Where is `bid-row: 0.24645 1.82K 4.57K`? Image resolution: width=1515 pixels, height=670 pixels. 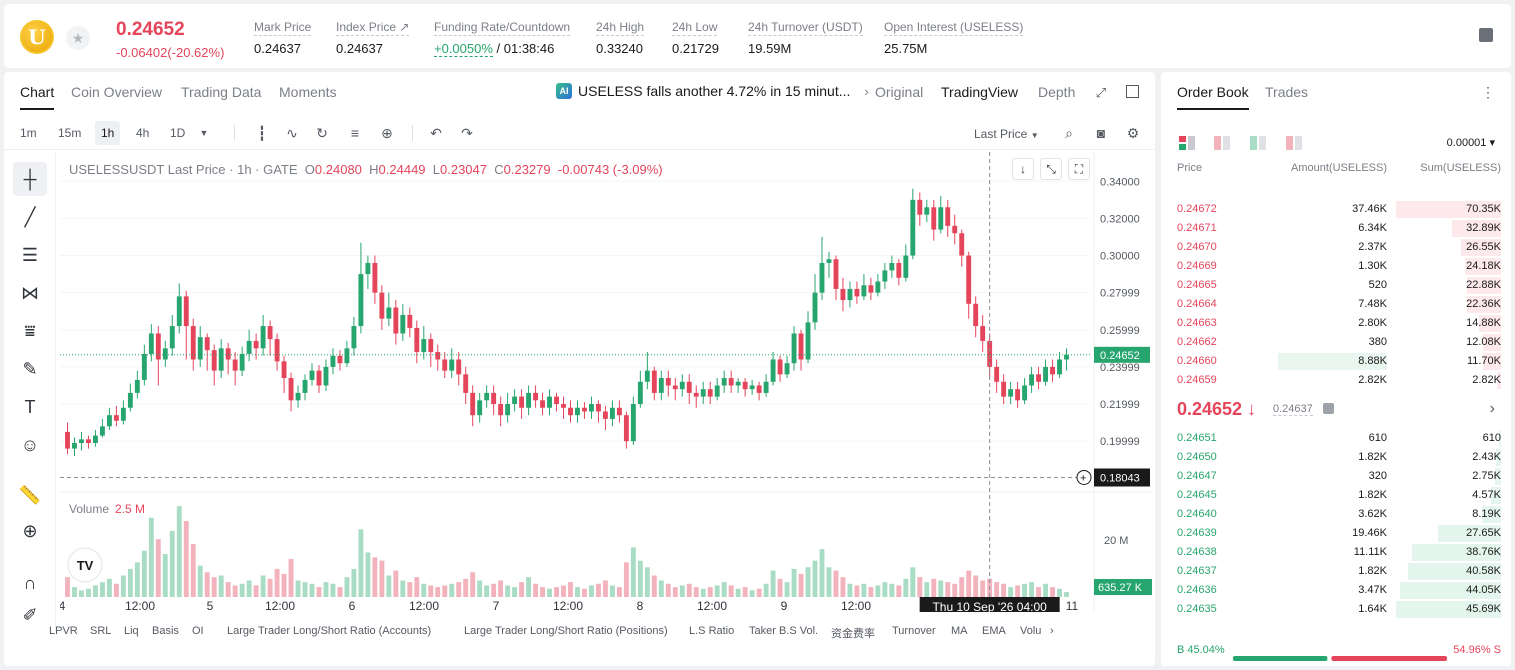
bid-row: 0.24645 1.82K 4.57K is located at coordinates (1336, 495).